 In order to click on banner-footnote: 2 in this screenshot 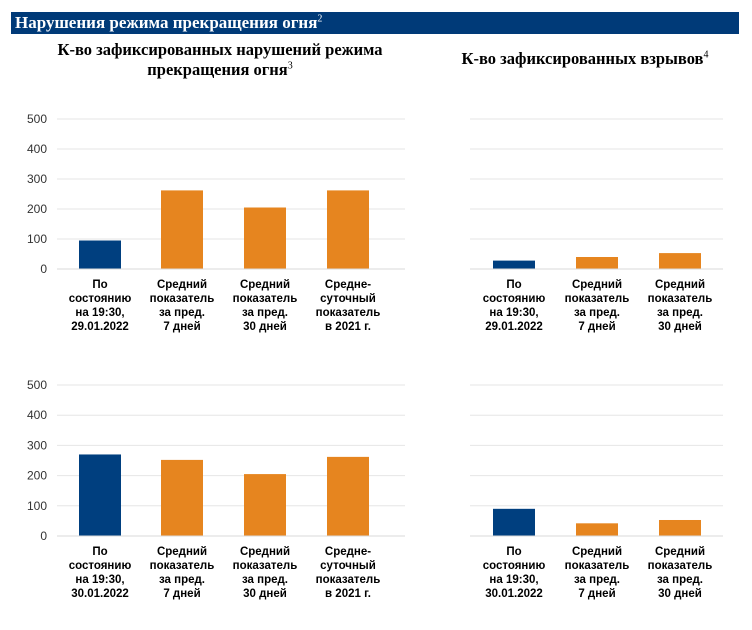, I will do `click(320, 19)`.